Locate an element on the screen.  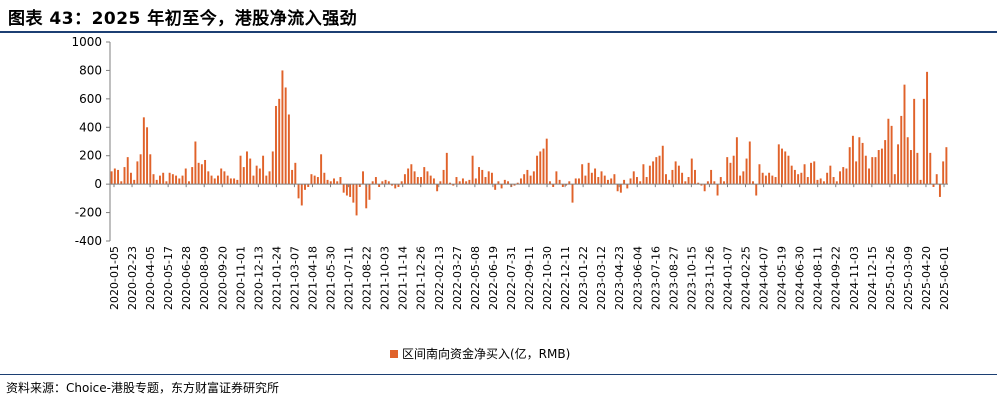
x-tick-label: 2025-01-26 is located at coordinates (890, 278).